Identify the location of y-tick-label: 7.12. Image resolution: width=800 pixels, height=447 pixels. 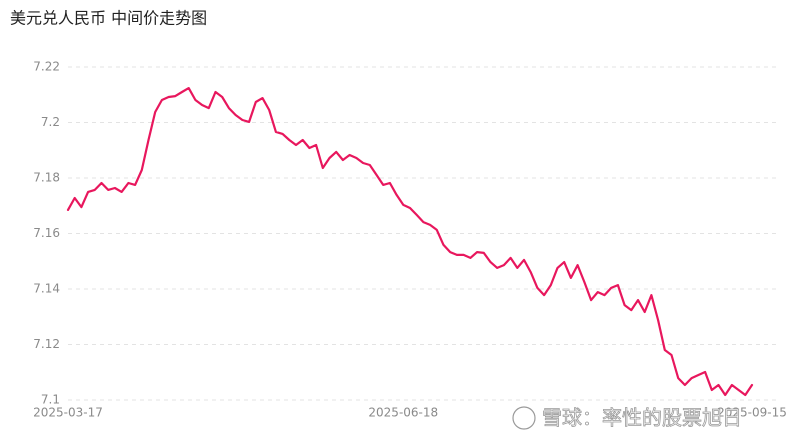
(46, 344).